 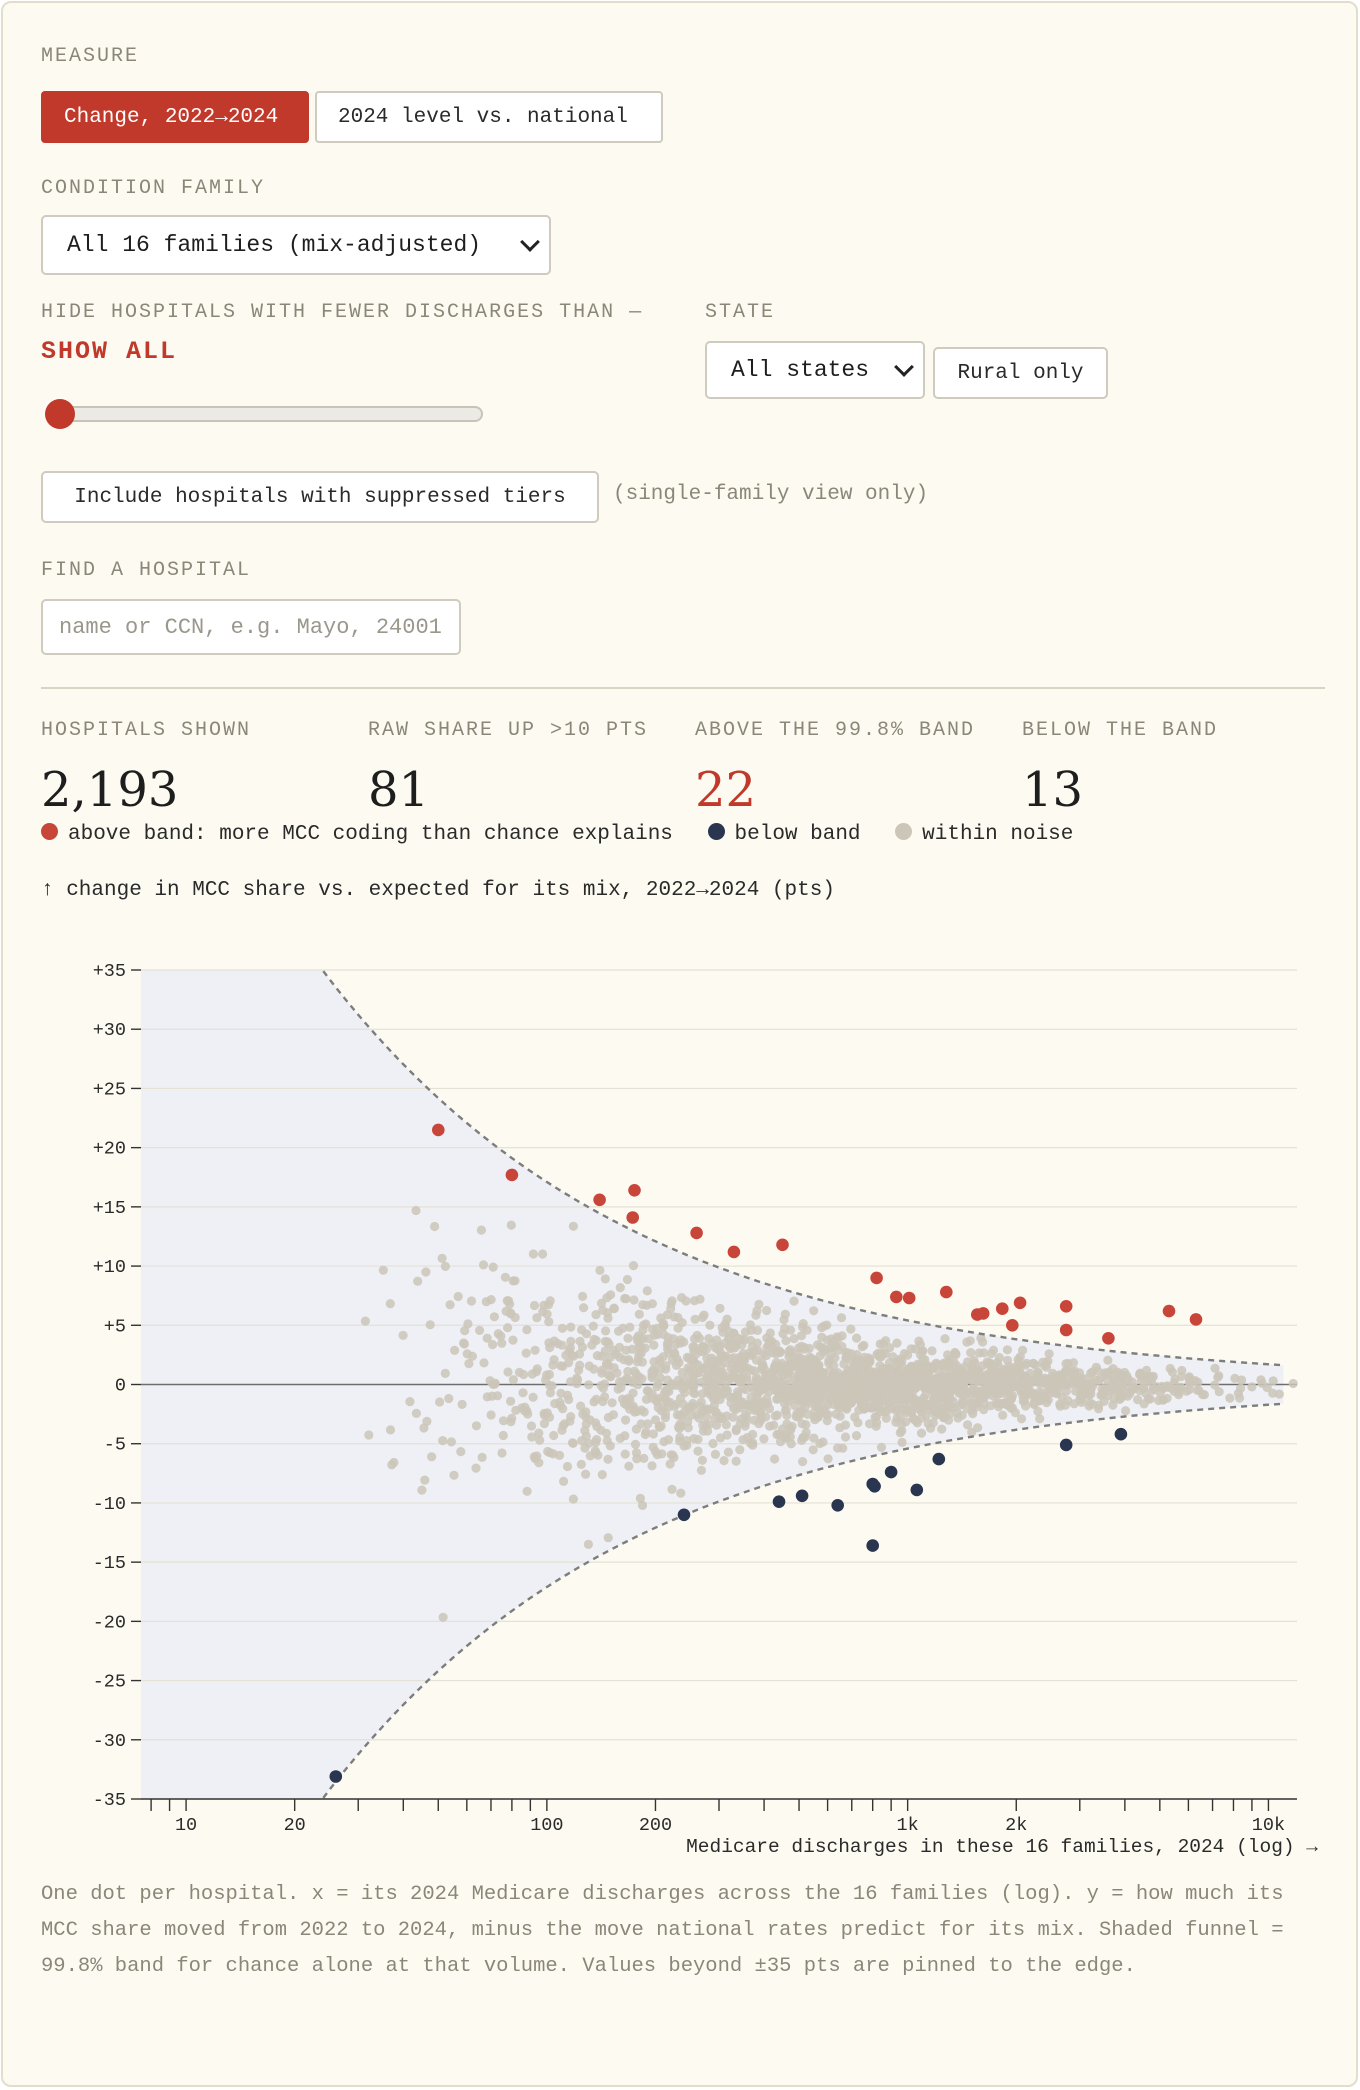 What do you see at coordinates (109, 1800) in the screenshot?
I see `y-tick-label: -35` at bounding box center [109, 1800].